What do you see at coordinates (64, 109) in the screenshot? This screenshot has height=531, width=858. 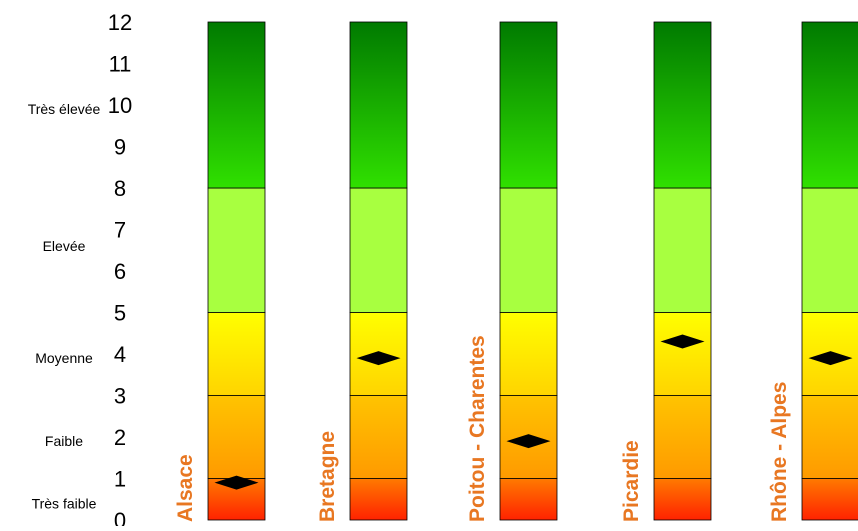 I see `risk-level-label: Très élevée` at bounding box center [64, 109].